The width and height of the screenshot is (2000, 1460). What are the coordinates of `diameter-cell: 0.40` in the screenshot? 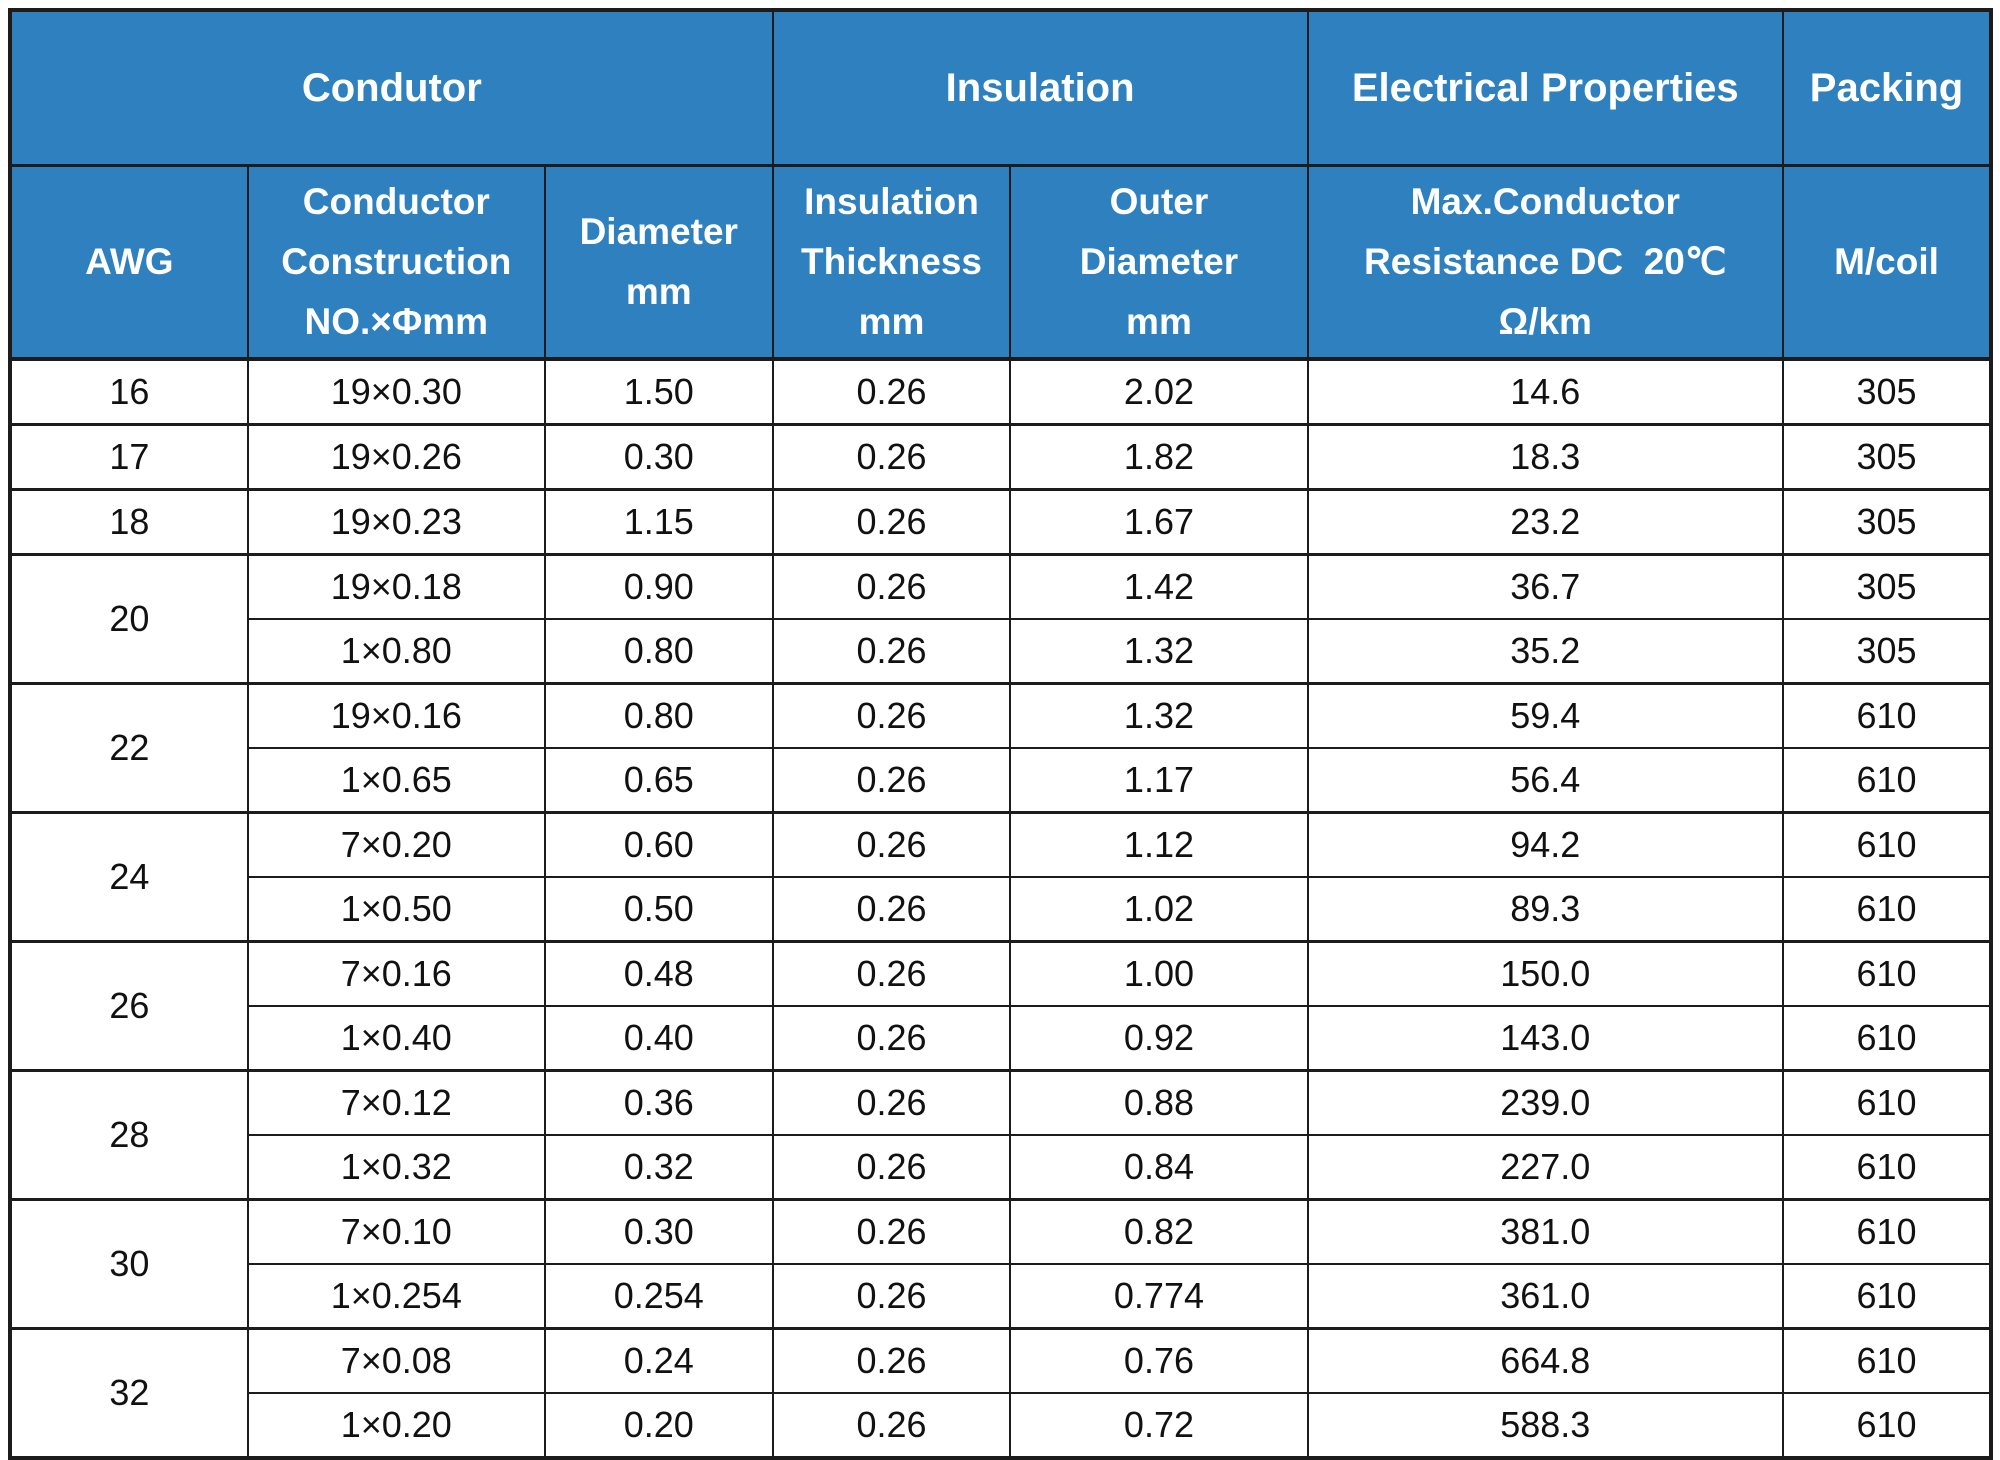 It's located at (658, 1038).